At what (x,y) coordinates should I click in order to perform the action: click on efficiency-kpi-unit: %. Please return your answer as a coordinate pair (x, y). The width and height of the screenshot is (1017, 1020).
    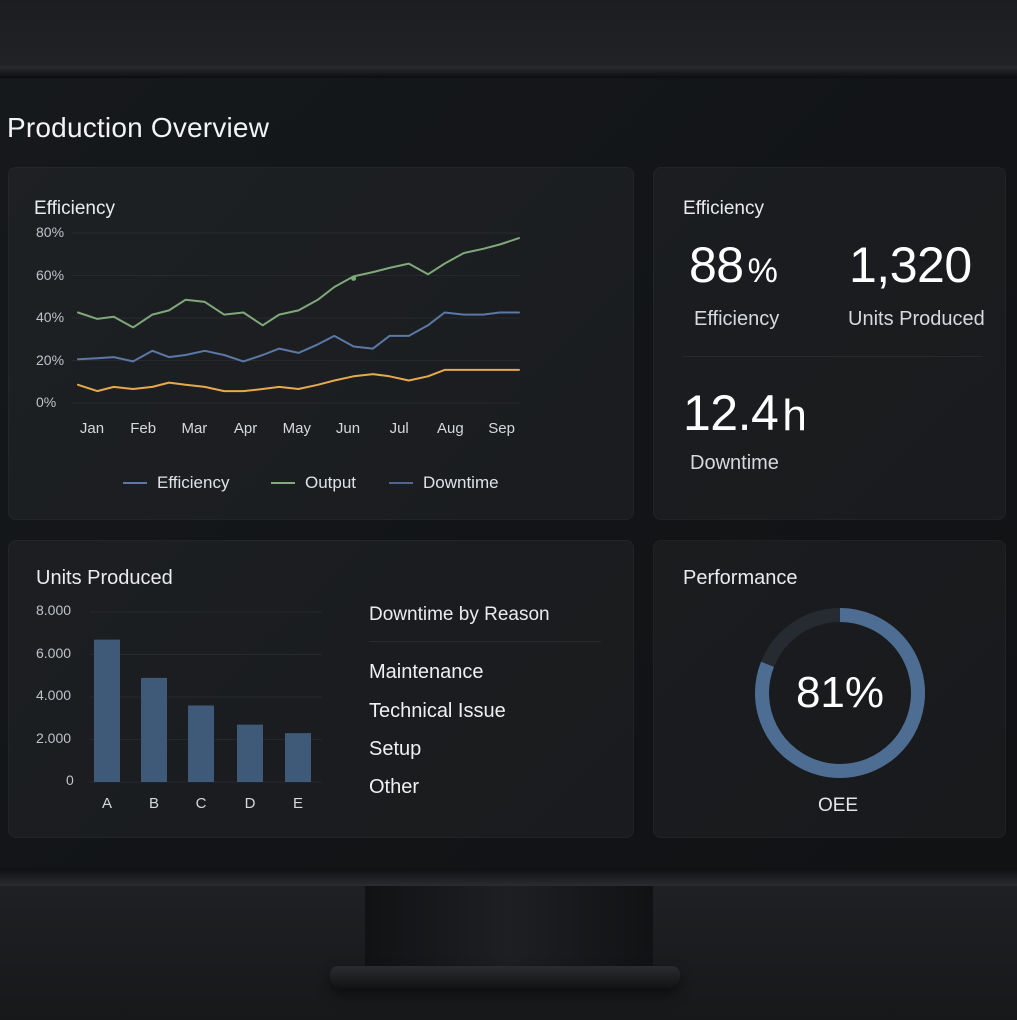
    Looking at the image, I should click on (762, 271).